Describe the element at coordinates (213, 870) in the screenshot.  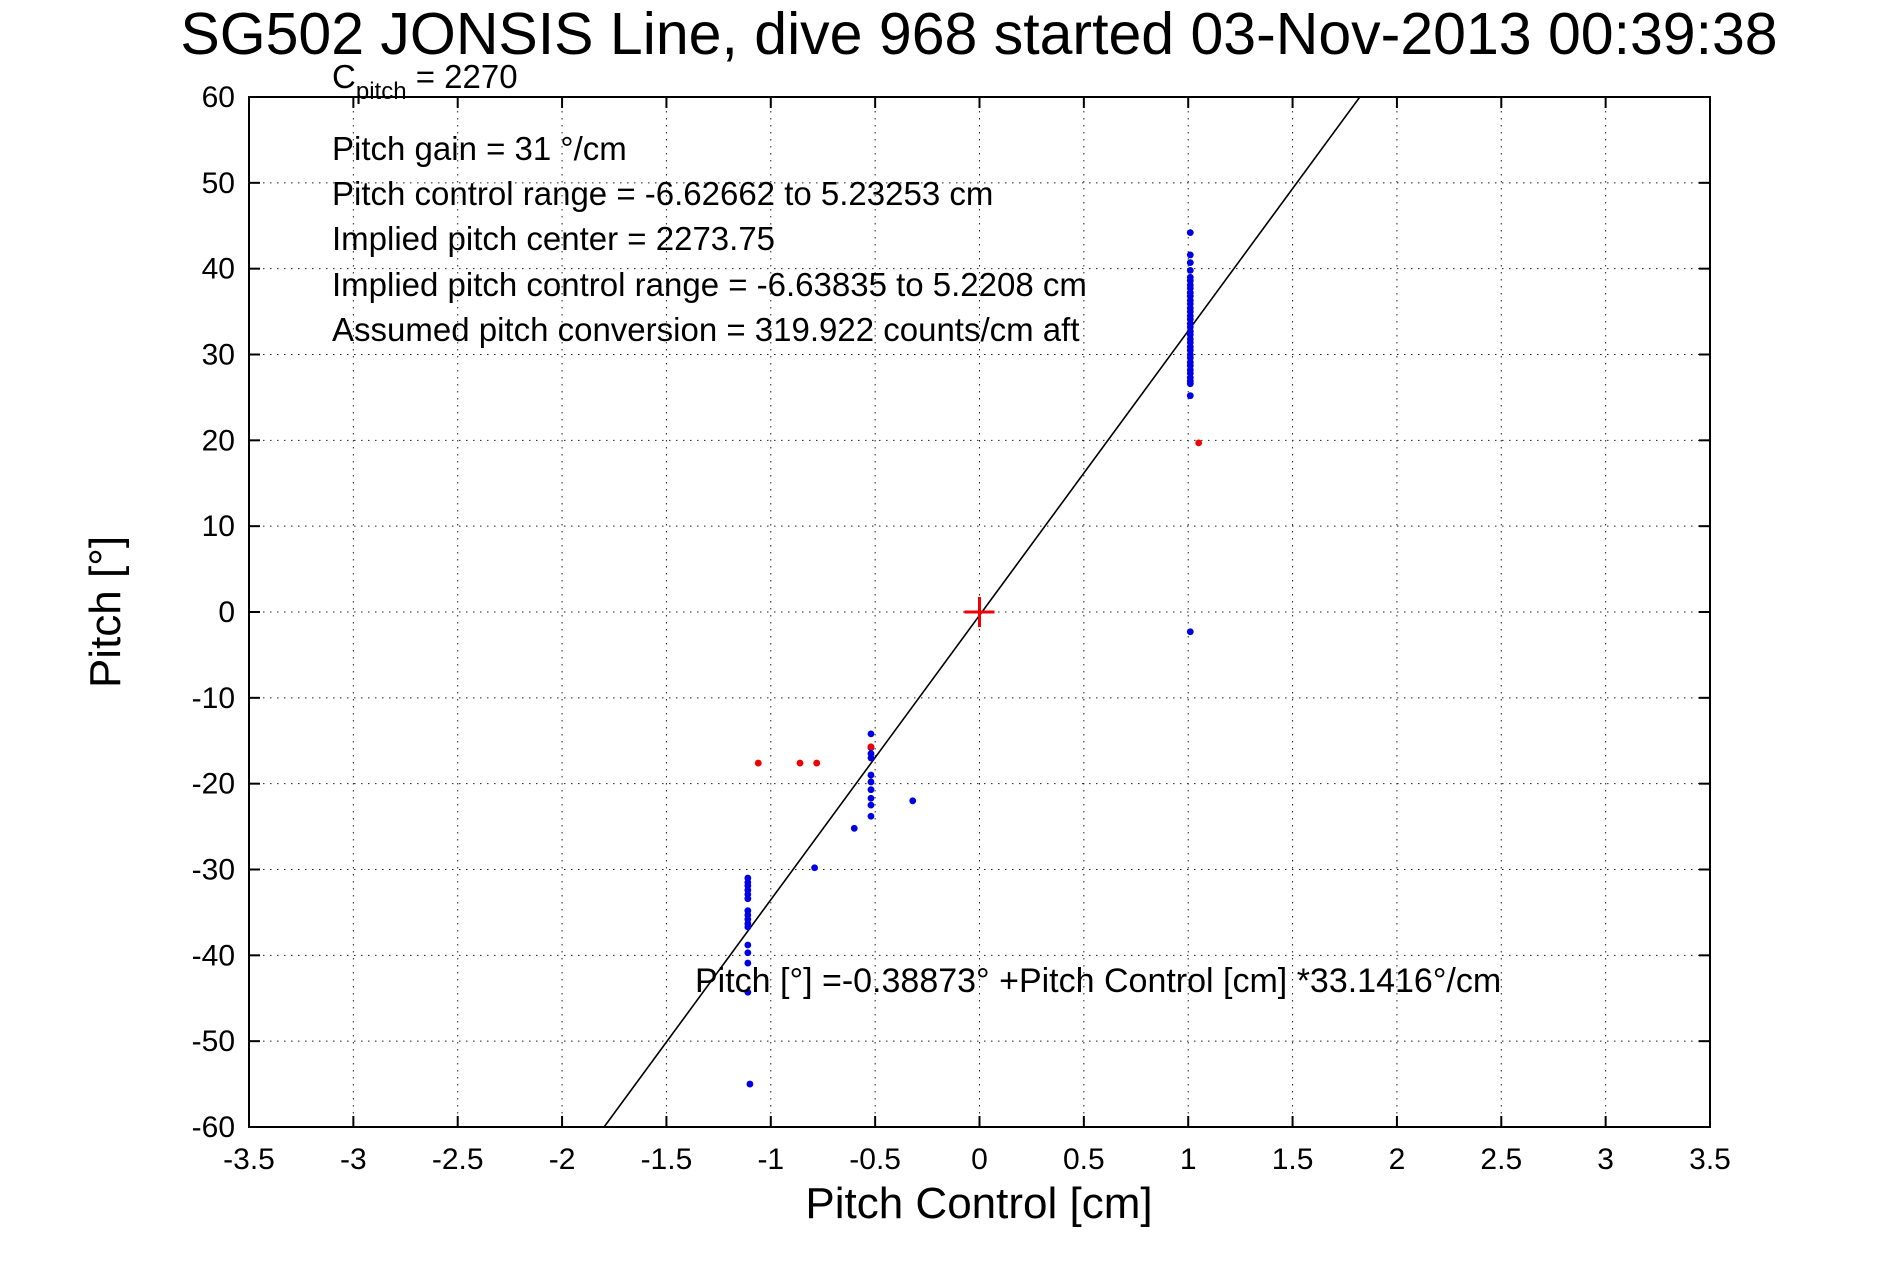
I see `y-tick-label: -30` at that location.